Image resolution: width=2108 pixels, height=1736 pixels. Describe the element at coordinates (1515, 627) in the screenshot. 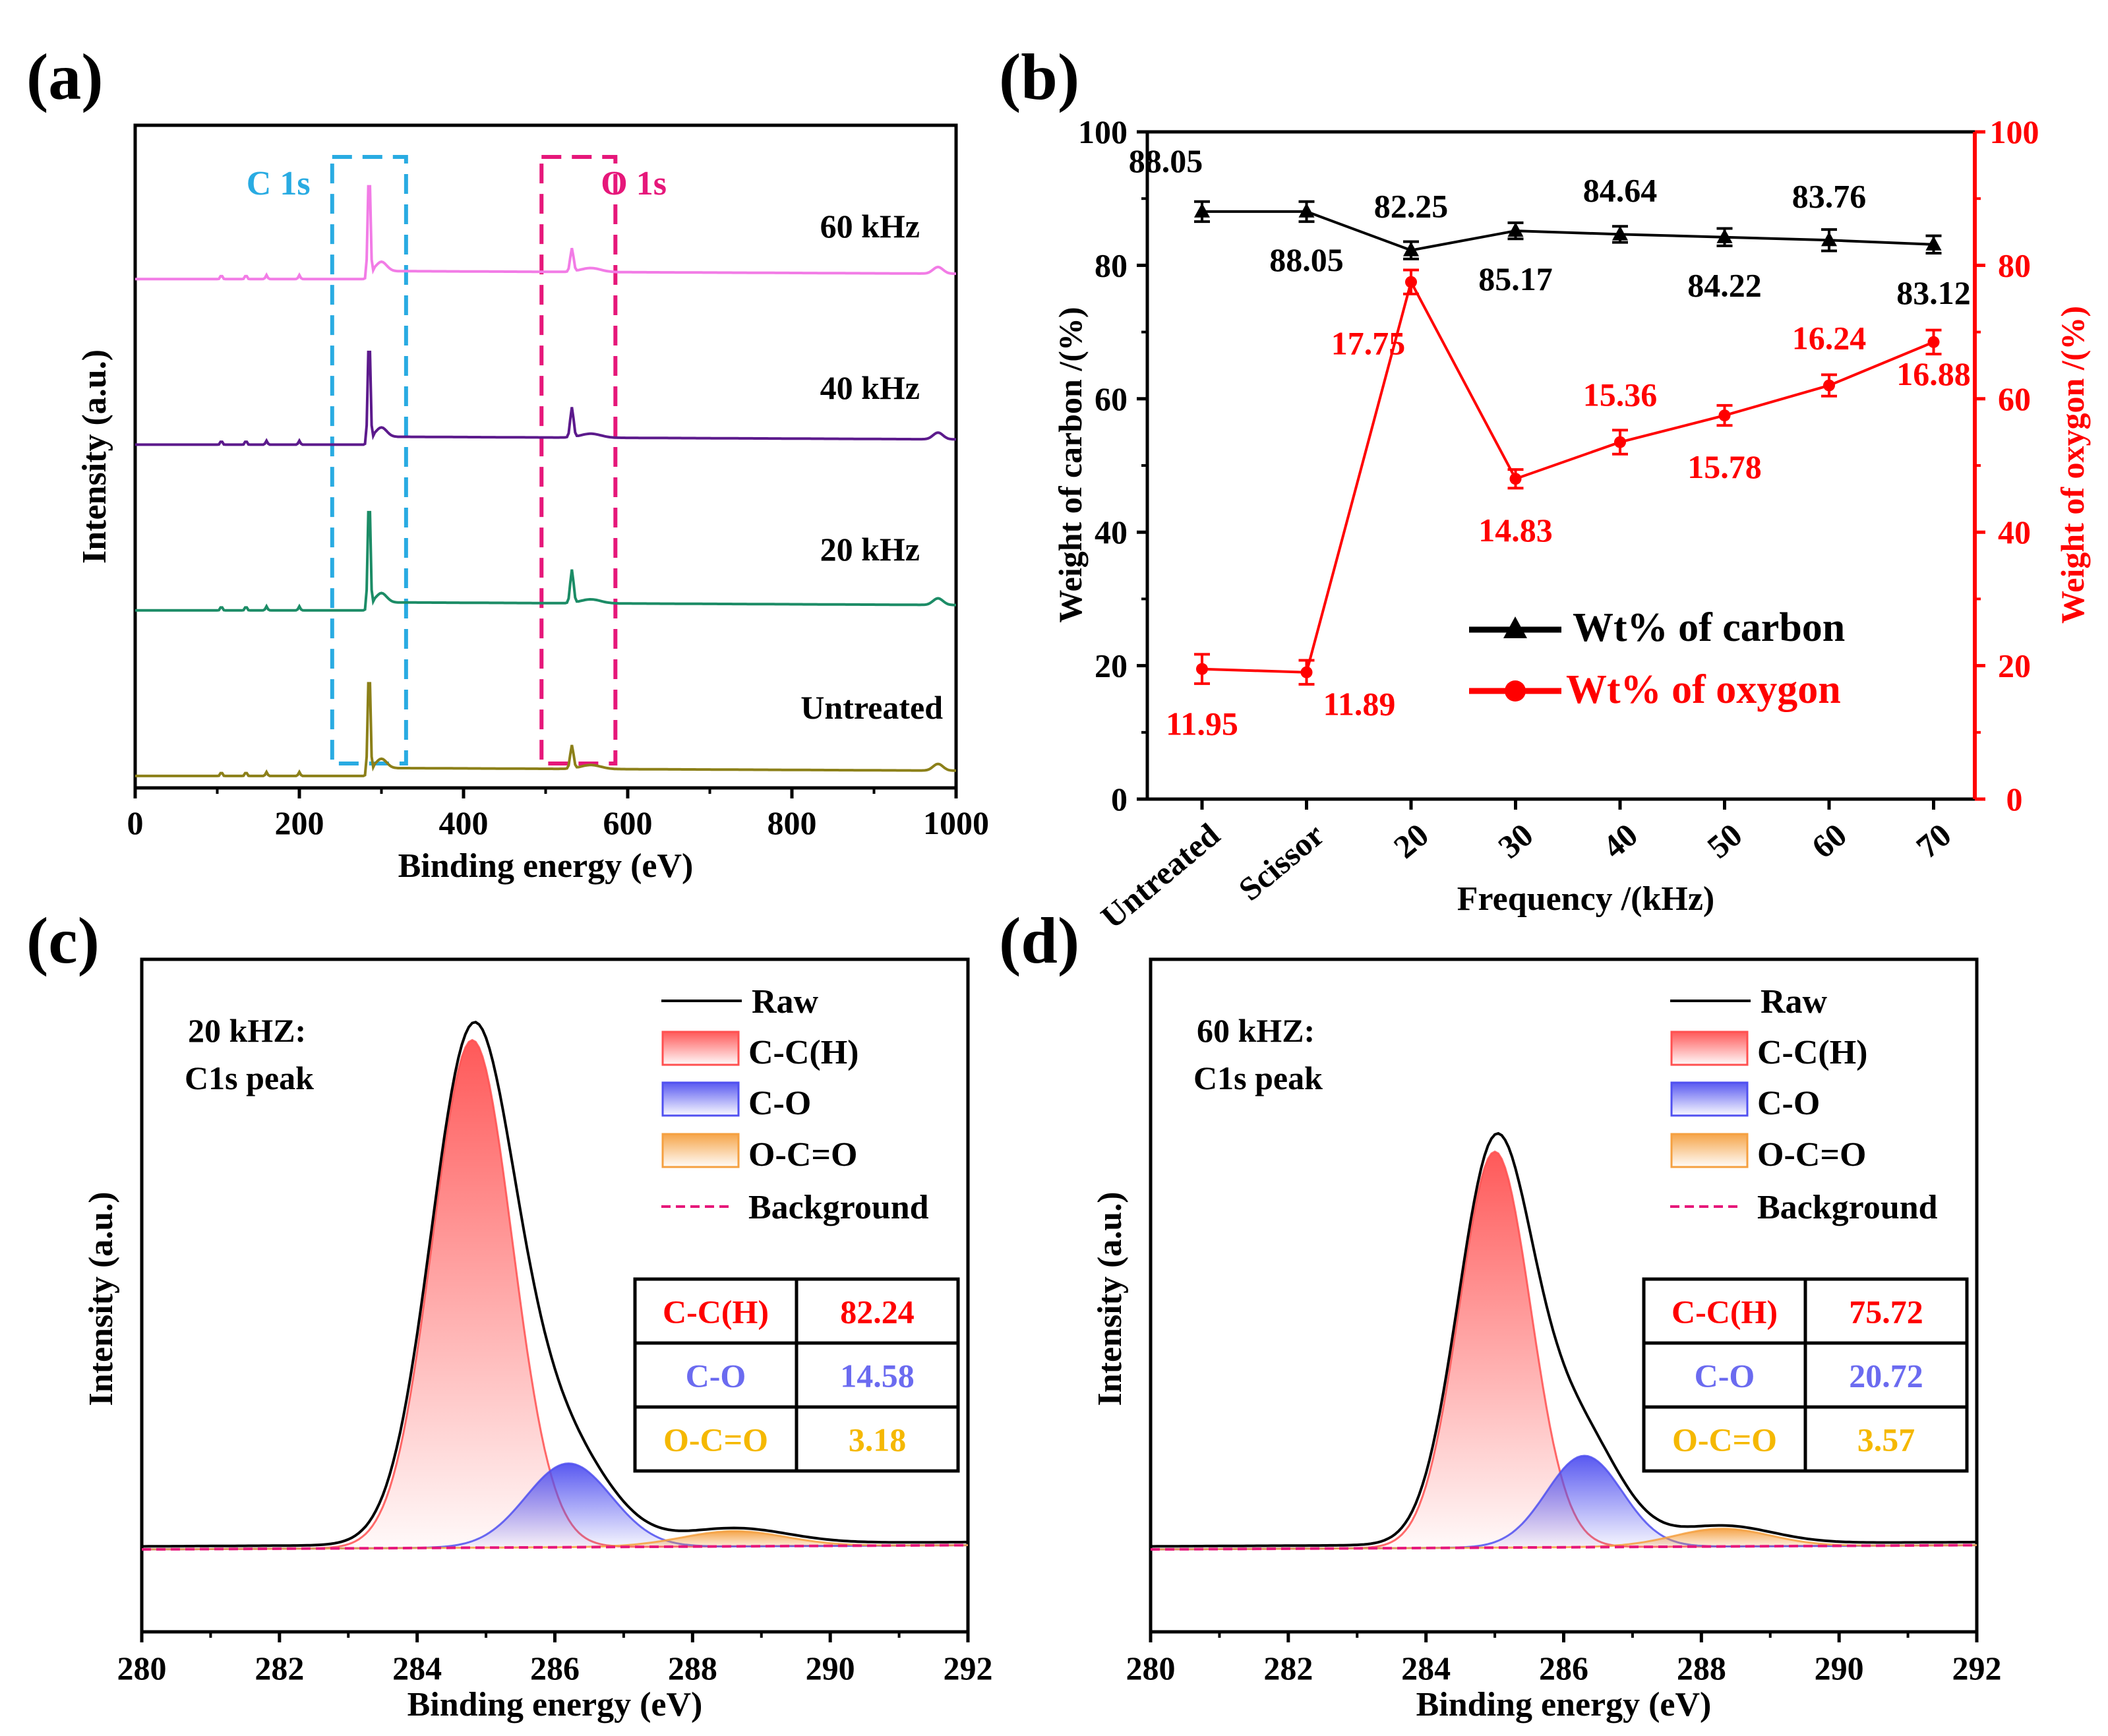

I see `legend-marker-carbon` at that location.